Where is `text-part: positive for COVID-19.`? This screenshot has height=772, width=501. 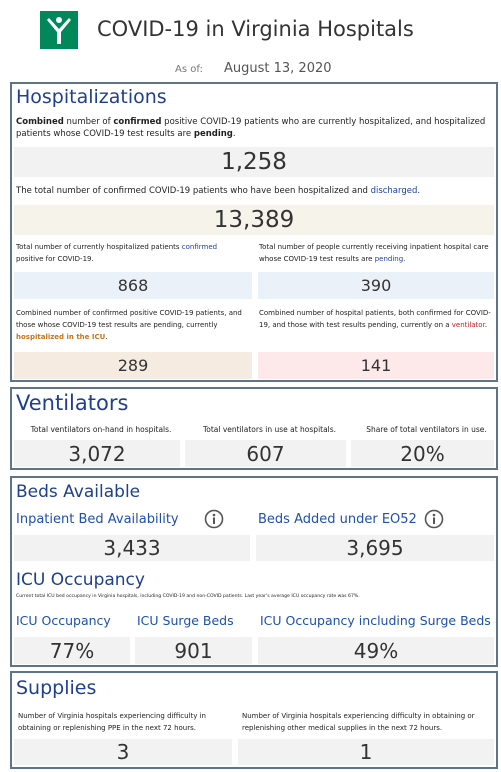
text-part: positive for COVID-19. is located at coordinates (55, 259).